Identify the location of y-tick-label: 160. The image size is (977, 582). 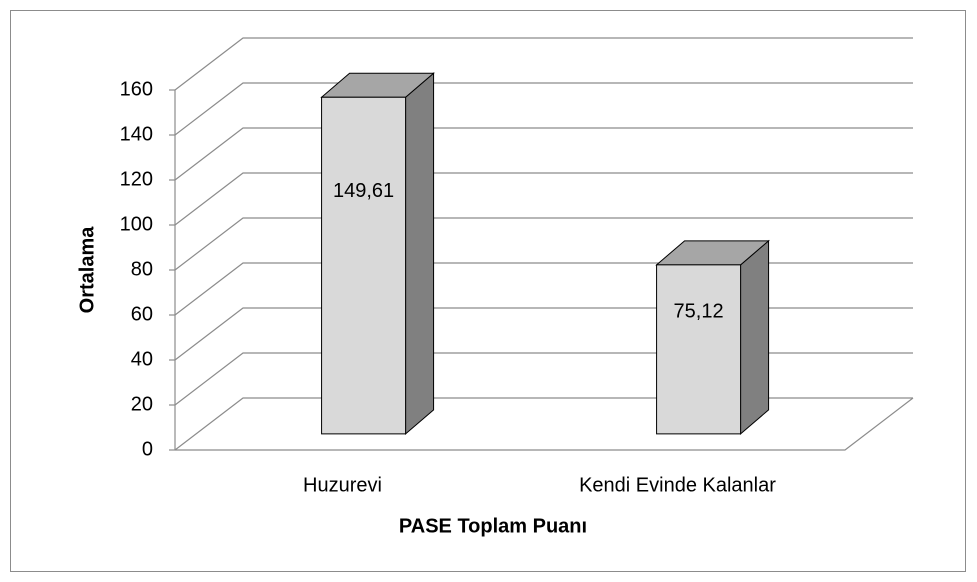
(136, 89).